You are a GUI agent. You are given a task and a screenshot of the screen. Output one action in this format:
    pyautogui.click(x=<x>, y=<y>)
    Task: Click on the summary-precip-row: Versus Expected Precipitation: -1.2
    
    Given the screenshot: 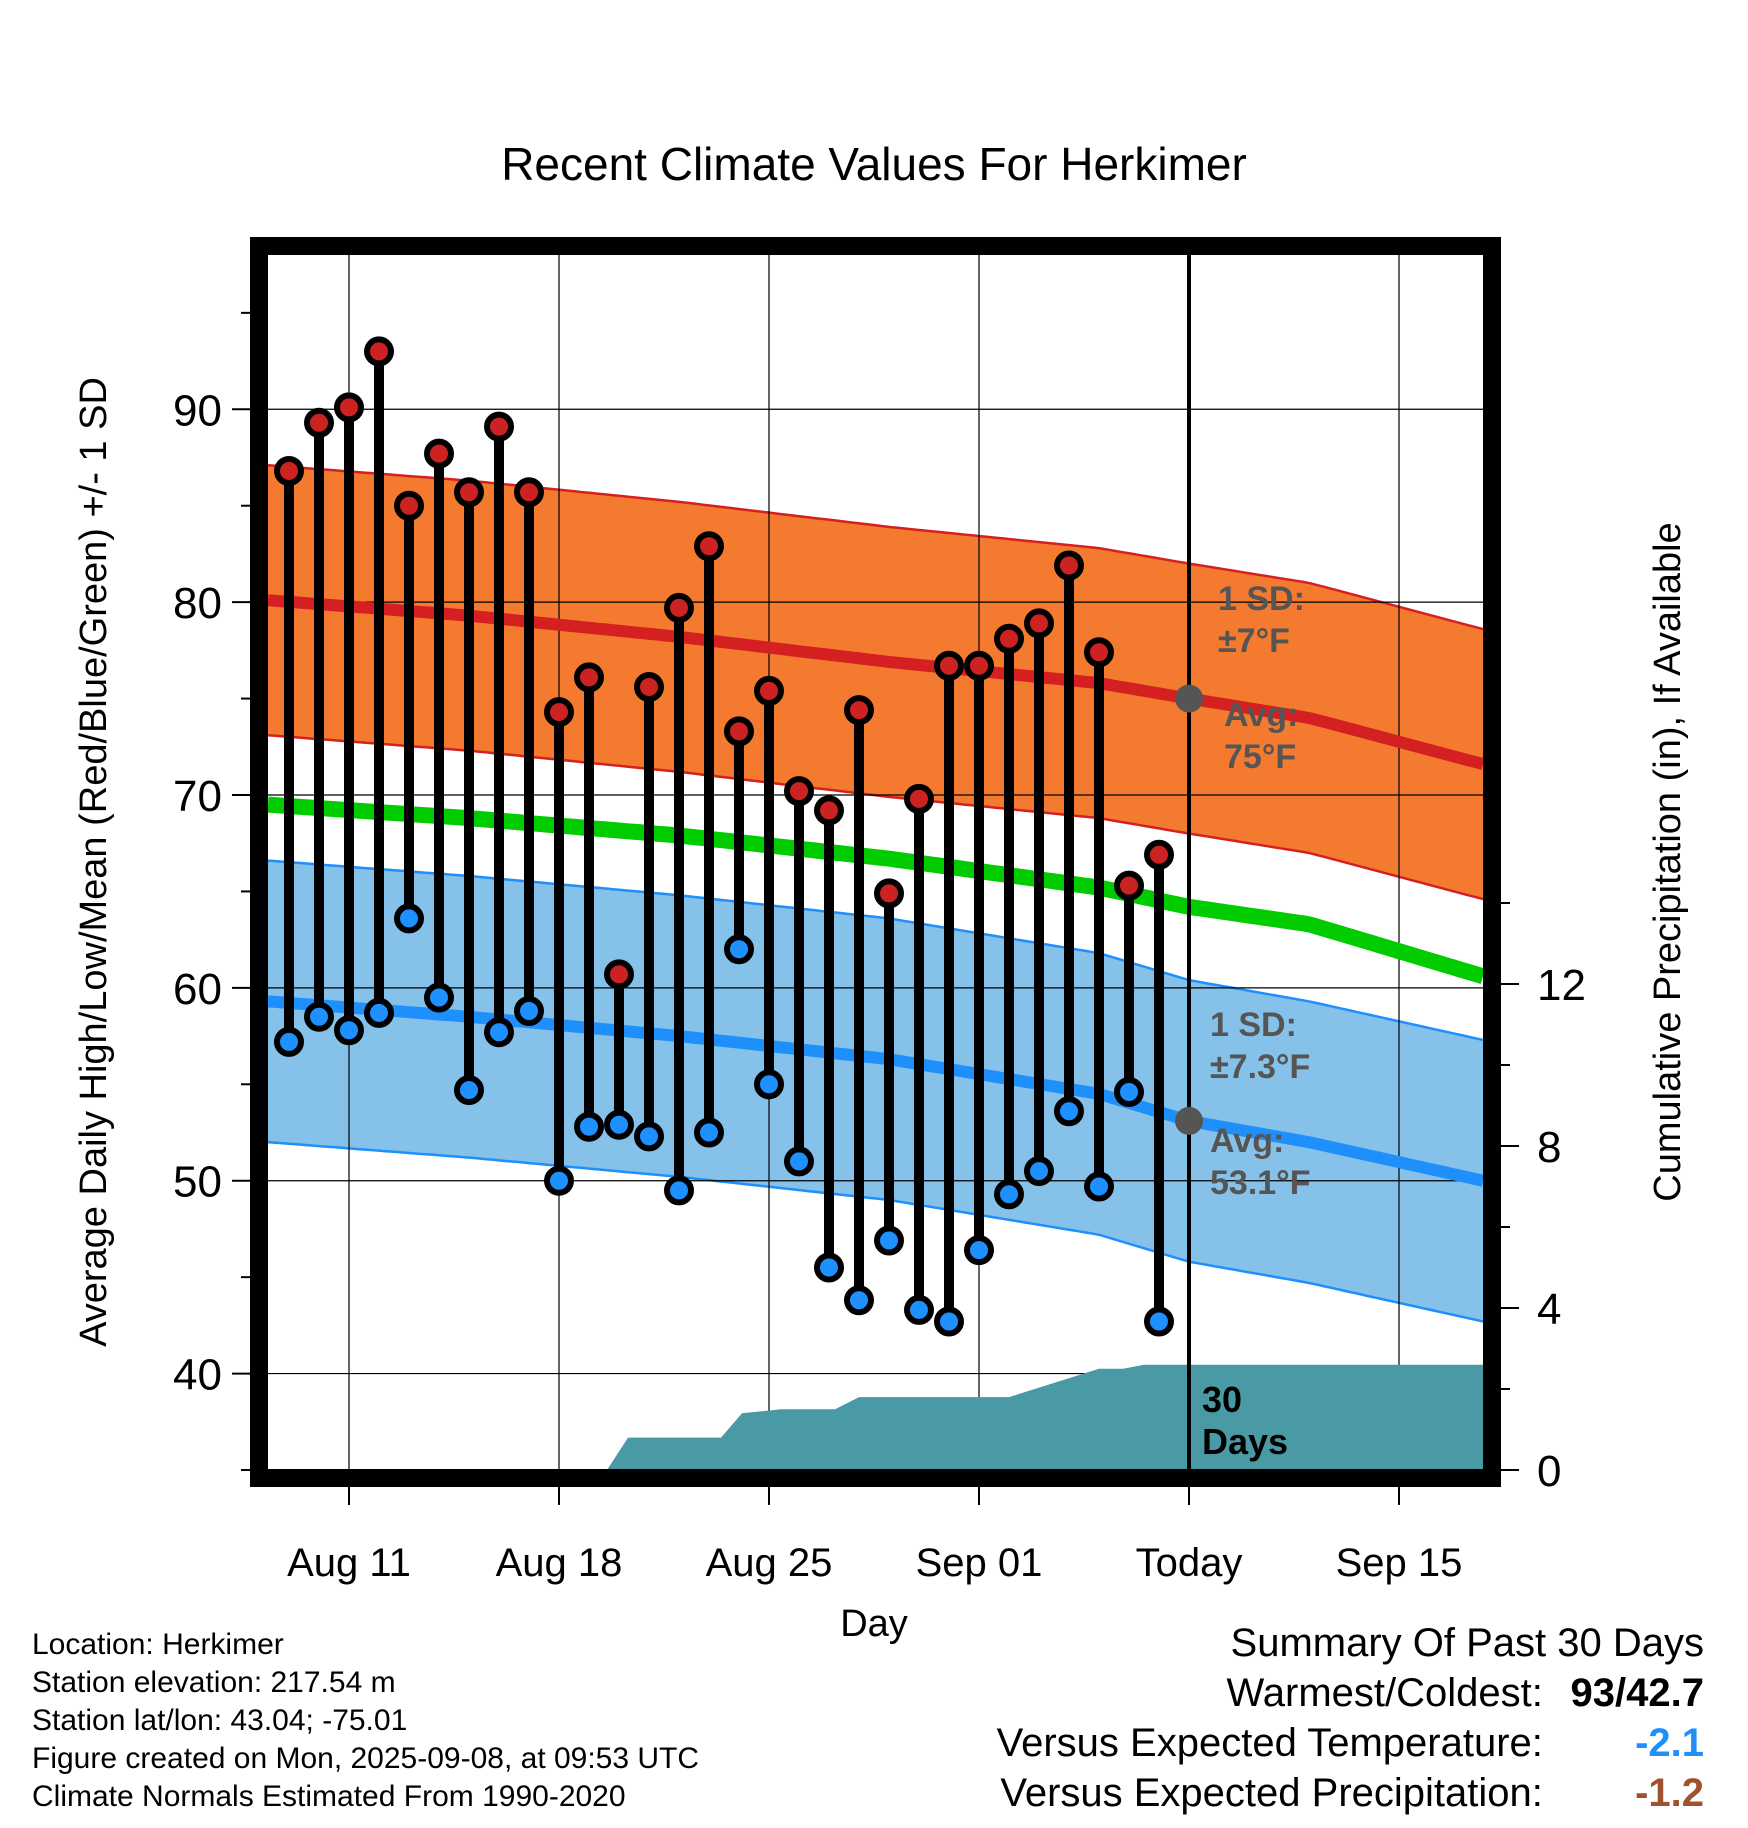 What is the action you would take?
    pyautogui.click(x=1350, y=1793)
    